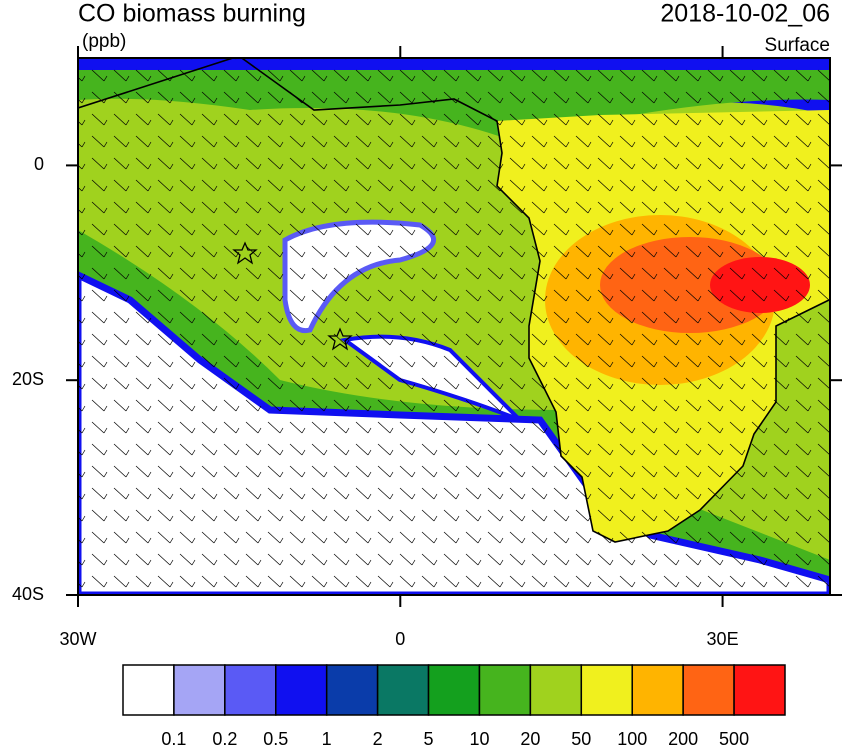  Describe the element at coordinates (39, 164) in the screenshot. I see `y-tick-label: 0` at that location.